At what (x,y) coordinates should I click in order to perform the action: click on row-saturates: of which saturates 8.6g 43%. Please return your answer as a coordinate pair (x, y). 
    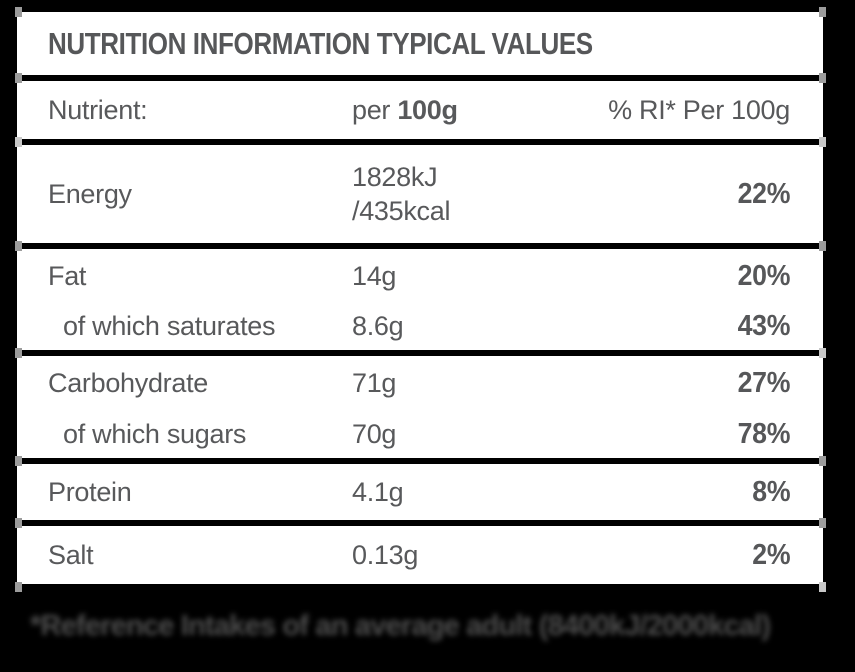
    Looking at the image, I should click on (420, 326).